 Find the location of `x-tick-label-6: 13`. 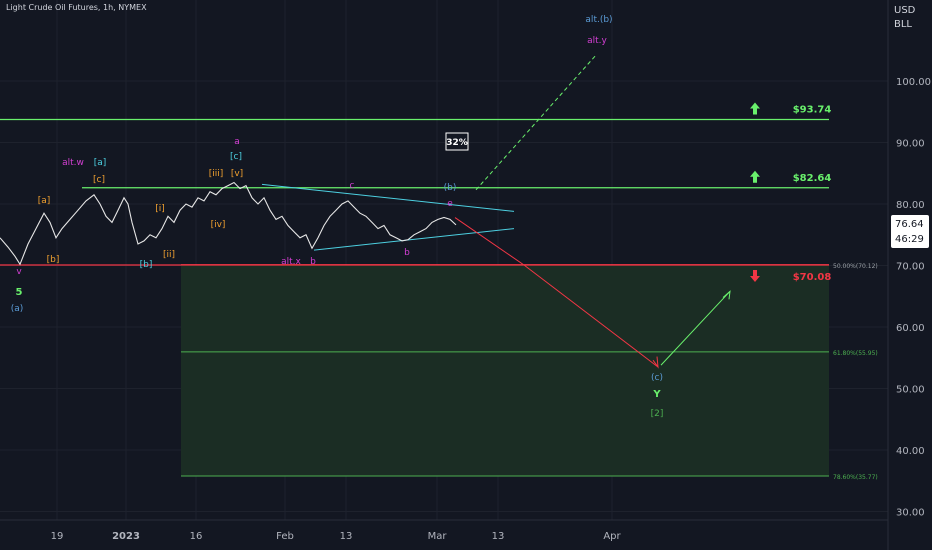

x-tick-label-6: 13 is located at coordinates (498, 536).